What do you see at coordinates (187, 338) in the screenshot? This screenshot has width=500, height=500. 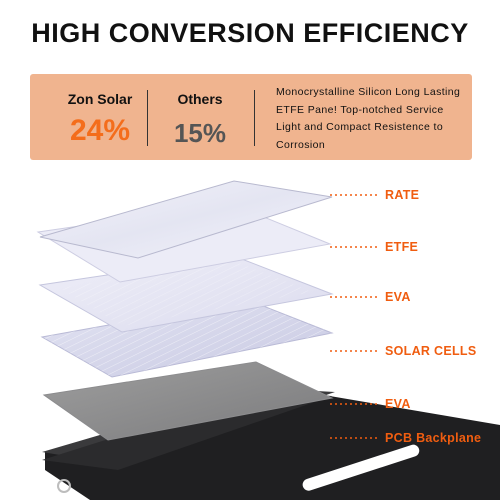 I see `solar-cells-pattern` at bounding box center [187, 338].